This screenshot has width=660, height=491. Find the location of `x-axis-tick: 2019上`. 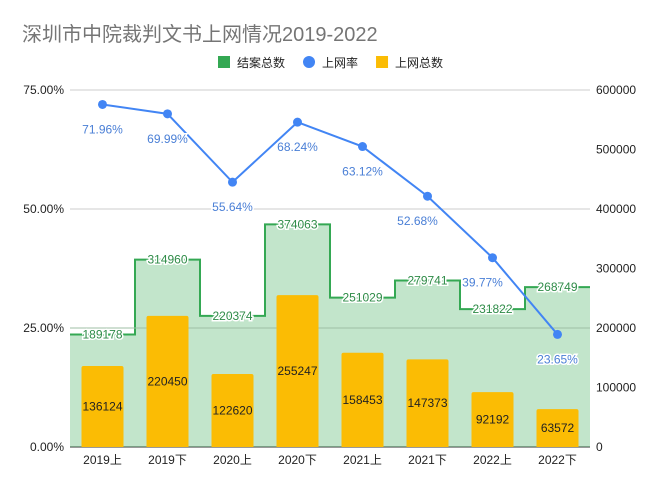

x-axis-tick: 2019上 is located at coordinates (102, 460).